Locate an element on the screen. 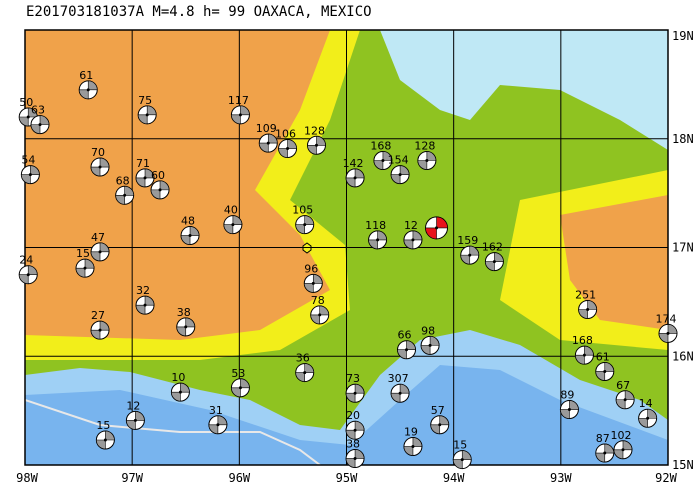  event-label: 73 is located at coordinates (353, 378).